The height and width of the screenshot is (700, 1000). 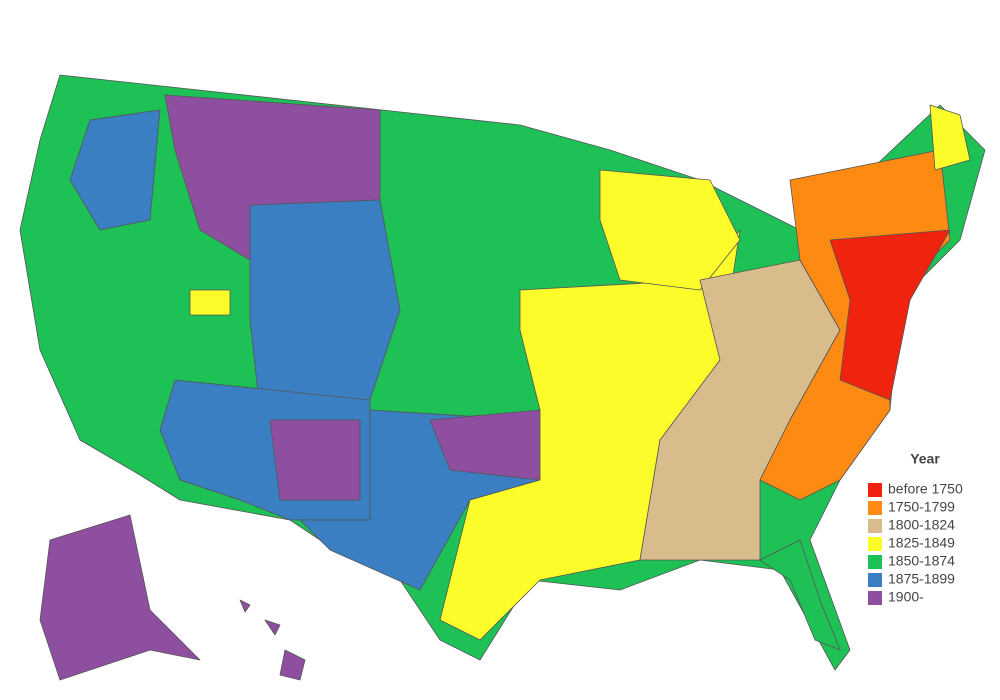 What do you see at coordinates (906, 597) in the screenshot?
I see `legend-label: 1900-` at bounding box center [906, 597].